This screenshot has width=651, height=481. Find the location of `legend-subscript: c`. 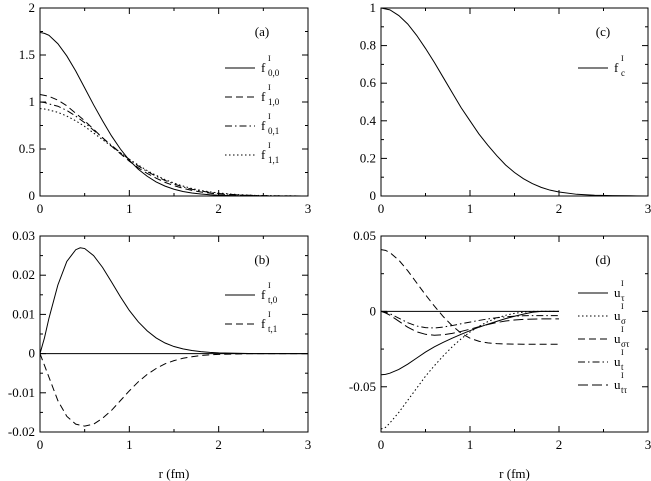

legend-subscript: c is located at coordinates (623, 73).